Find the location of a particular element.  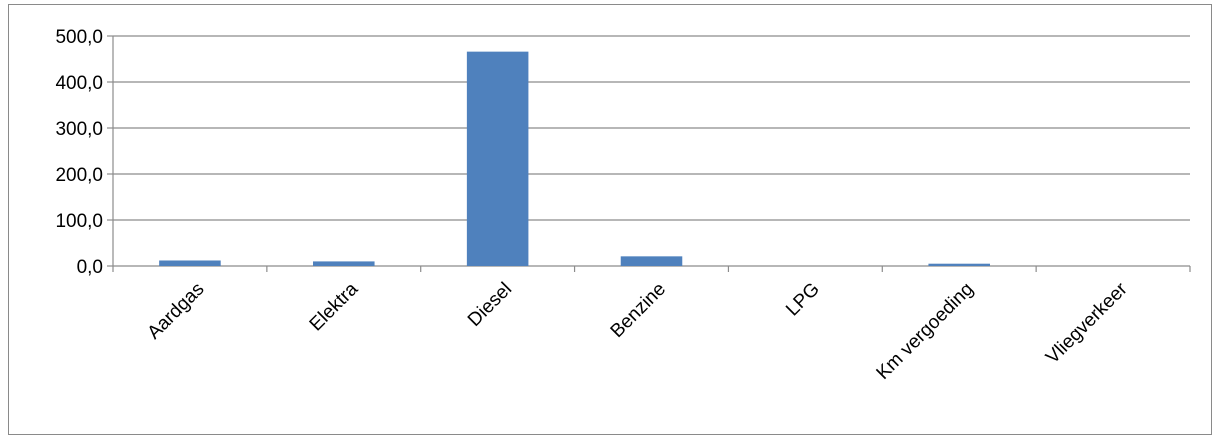

y-tick-label: 0,0 is located at coordinates (90, 267).